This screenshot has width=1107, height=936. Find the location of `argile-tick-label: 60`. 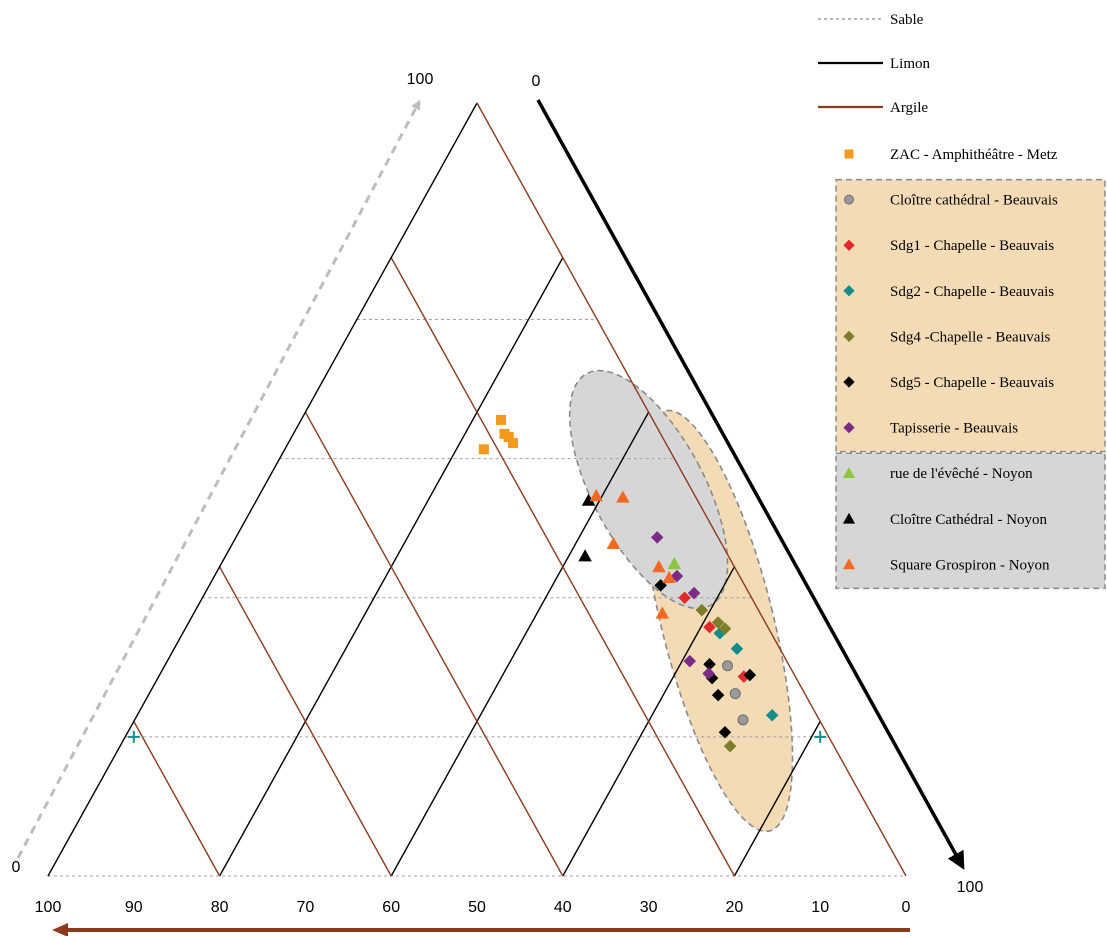

argile-tick-label: 60 is located at coordinates (391, 907).